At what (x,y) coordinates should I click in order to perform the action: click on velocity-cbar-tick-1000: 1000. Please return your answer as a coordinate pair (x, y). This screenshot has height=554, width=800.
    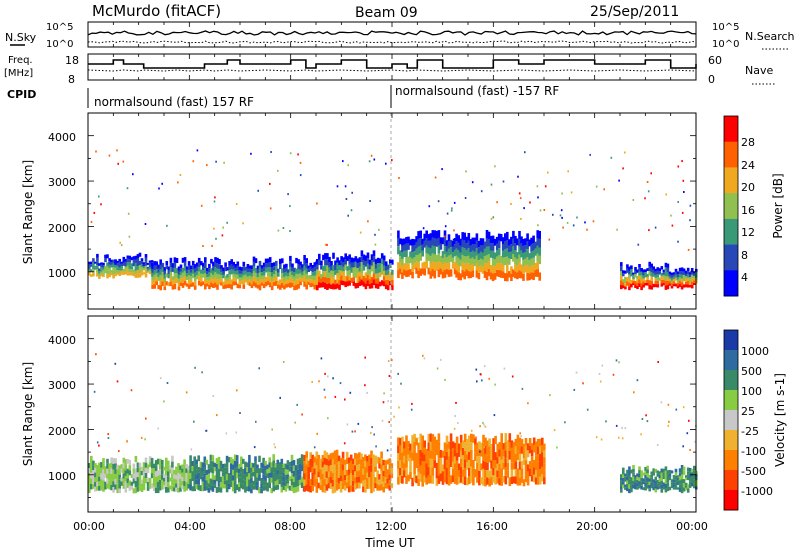
    Looking at the image, I should click on (755, 351).